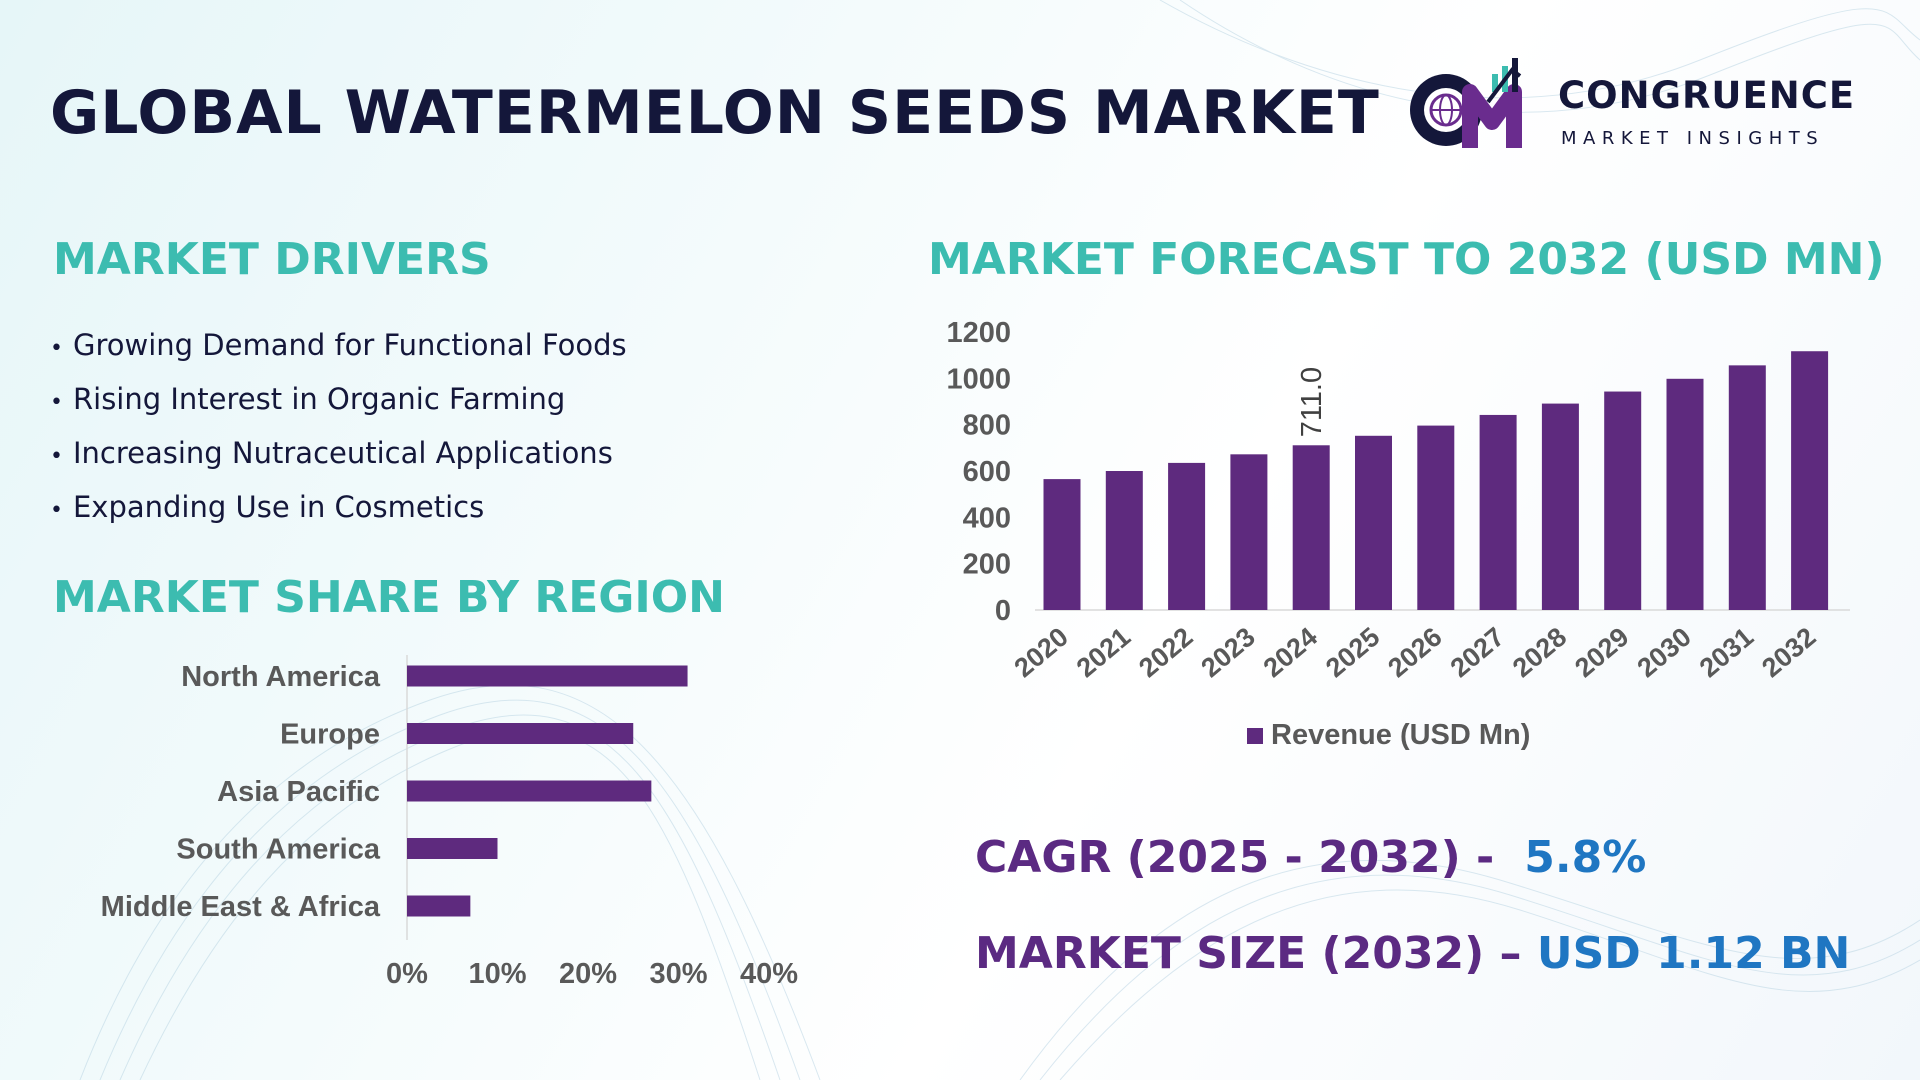  What do you see at coordinates (342, 453) in the screenshot?
I see `driver-text: Increasing Nutraceutical Applications` at bounding box center [342, 453].